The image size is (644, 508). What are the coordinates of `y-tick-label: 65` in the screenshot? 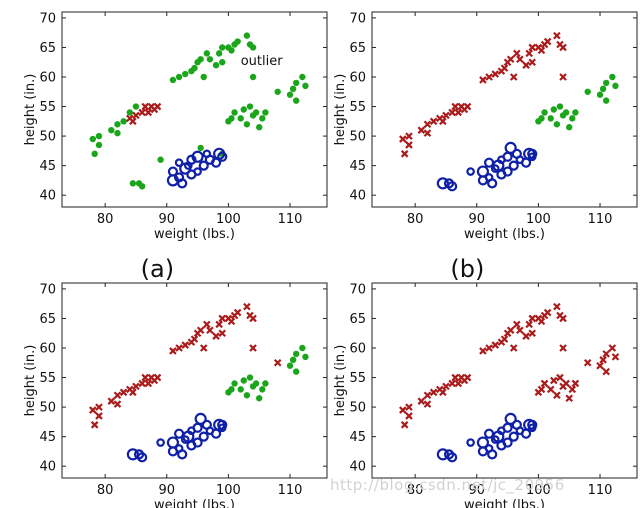 It's located at (47, 319).